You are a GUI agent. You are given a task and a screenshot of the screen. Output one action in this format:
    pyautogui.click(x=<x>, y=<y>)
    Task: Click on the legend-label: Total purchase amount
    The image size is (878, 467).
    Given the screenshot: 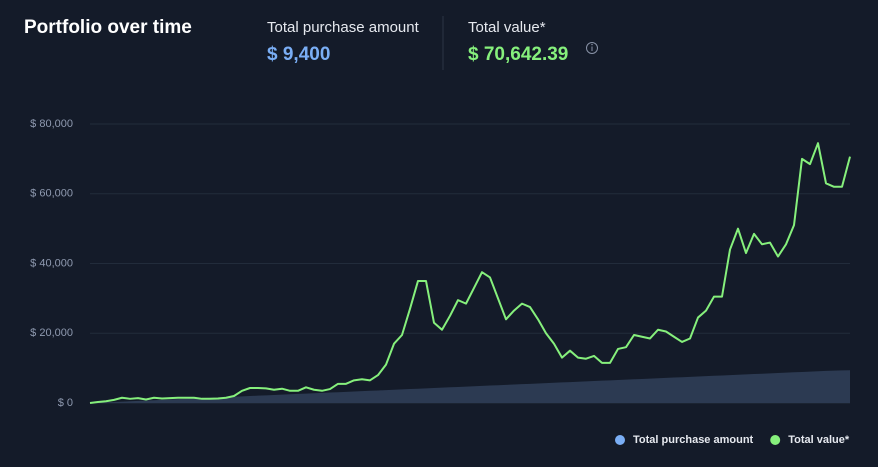 What is the action you would take?
    pyautogui.click(x=693, y=440)
    